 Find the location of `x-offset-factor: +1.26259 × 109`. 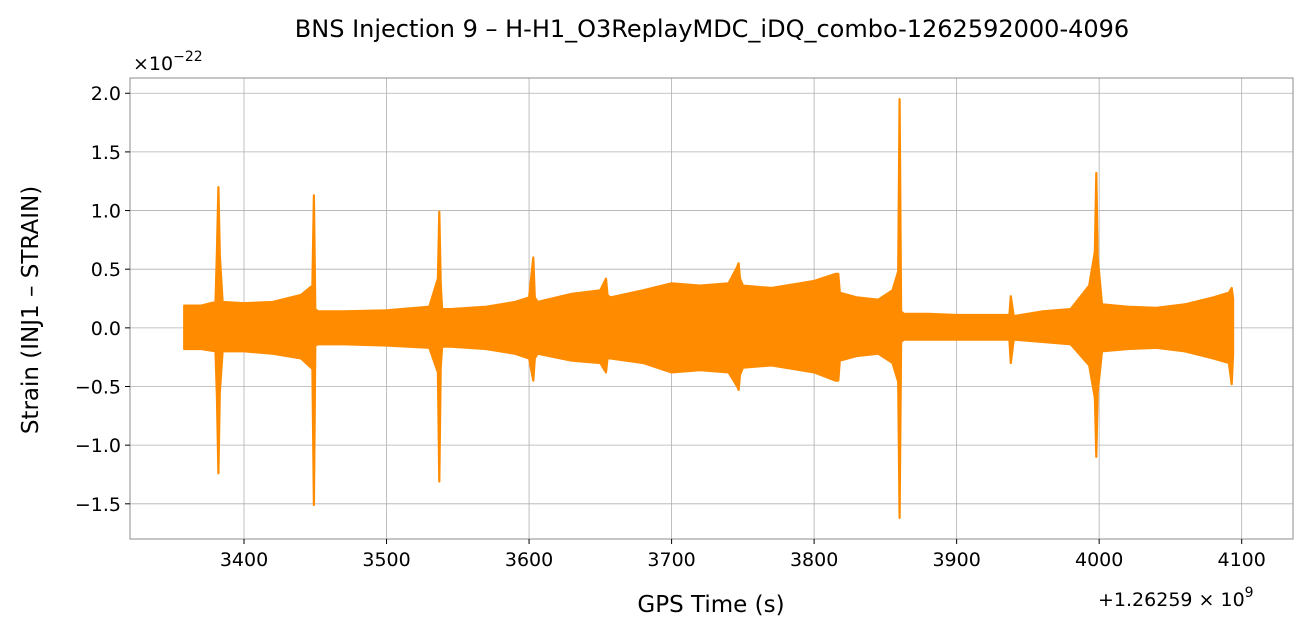

x-offset-factor: +1.26259 × 109 is located at coordinates (1176, 598).